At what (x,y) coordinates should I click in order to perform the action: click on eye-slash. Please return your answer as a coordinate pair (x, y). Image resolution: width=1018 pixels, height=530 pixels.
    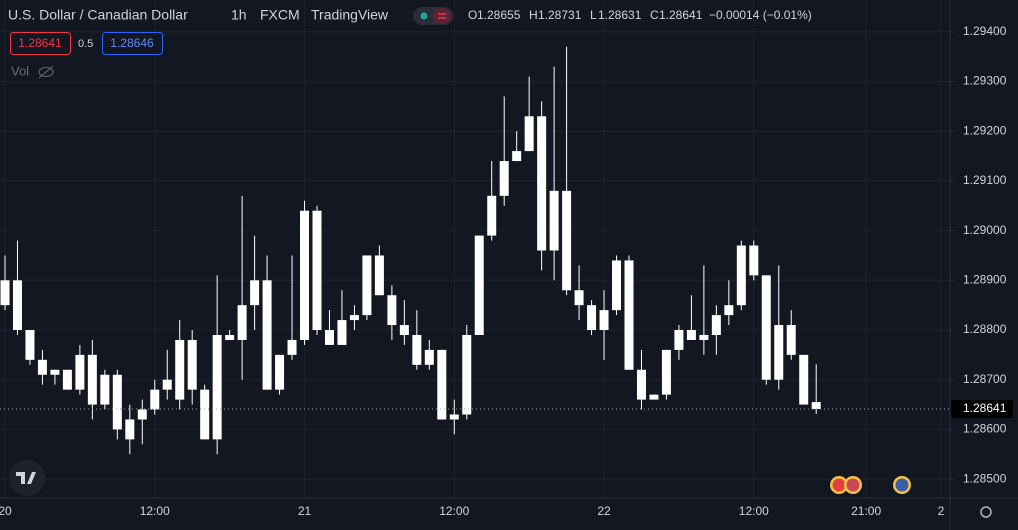
    Looking at the image, I should click on (46, 72).